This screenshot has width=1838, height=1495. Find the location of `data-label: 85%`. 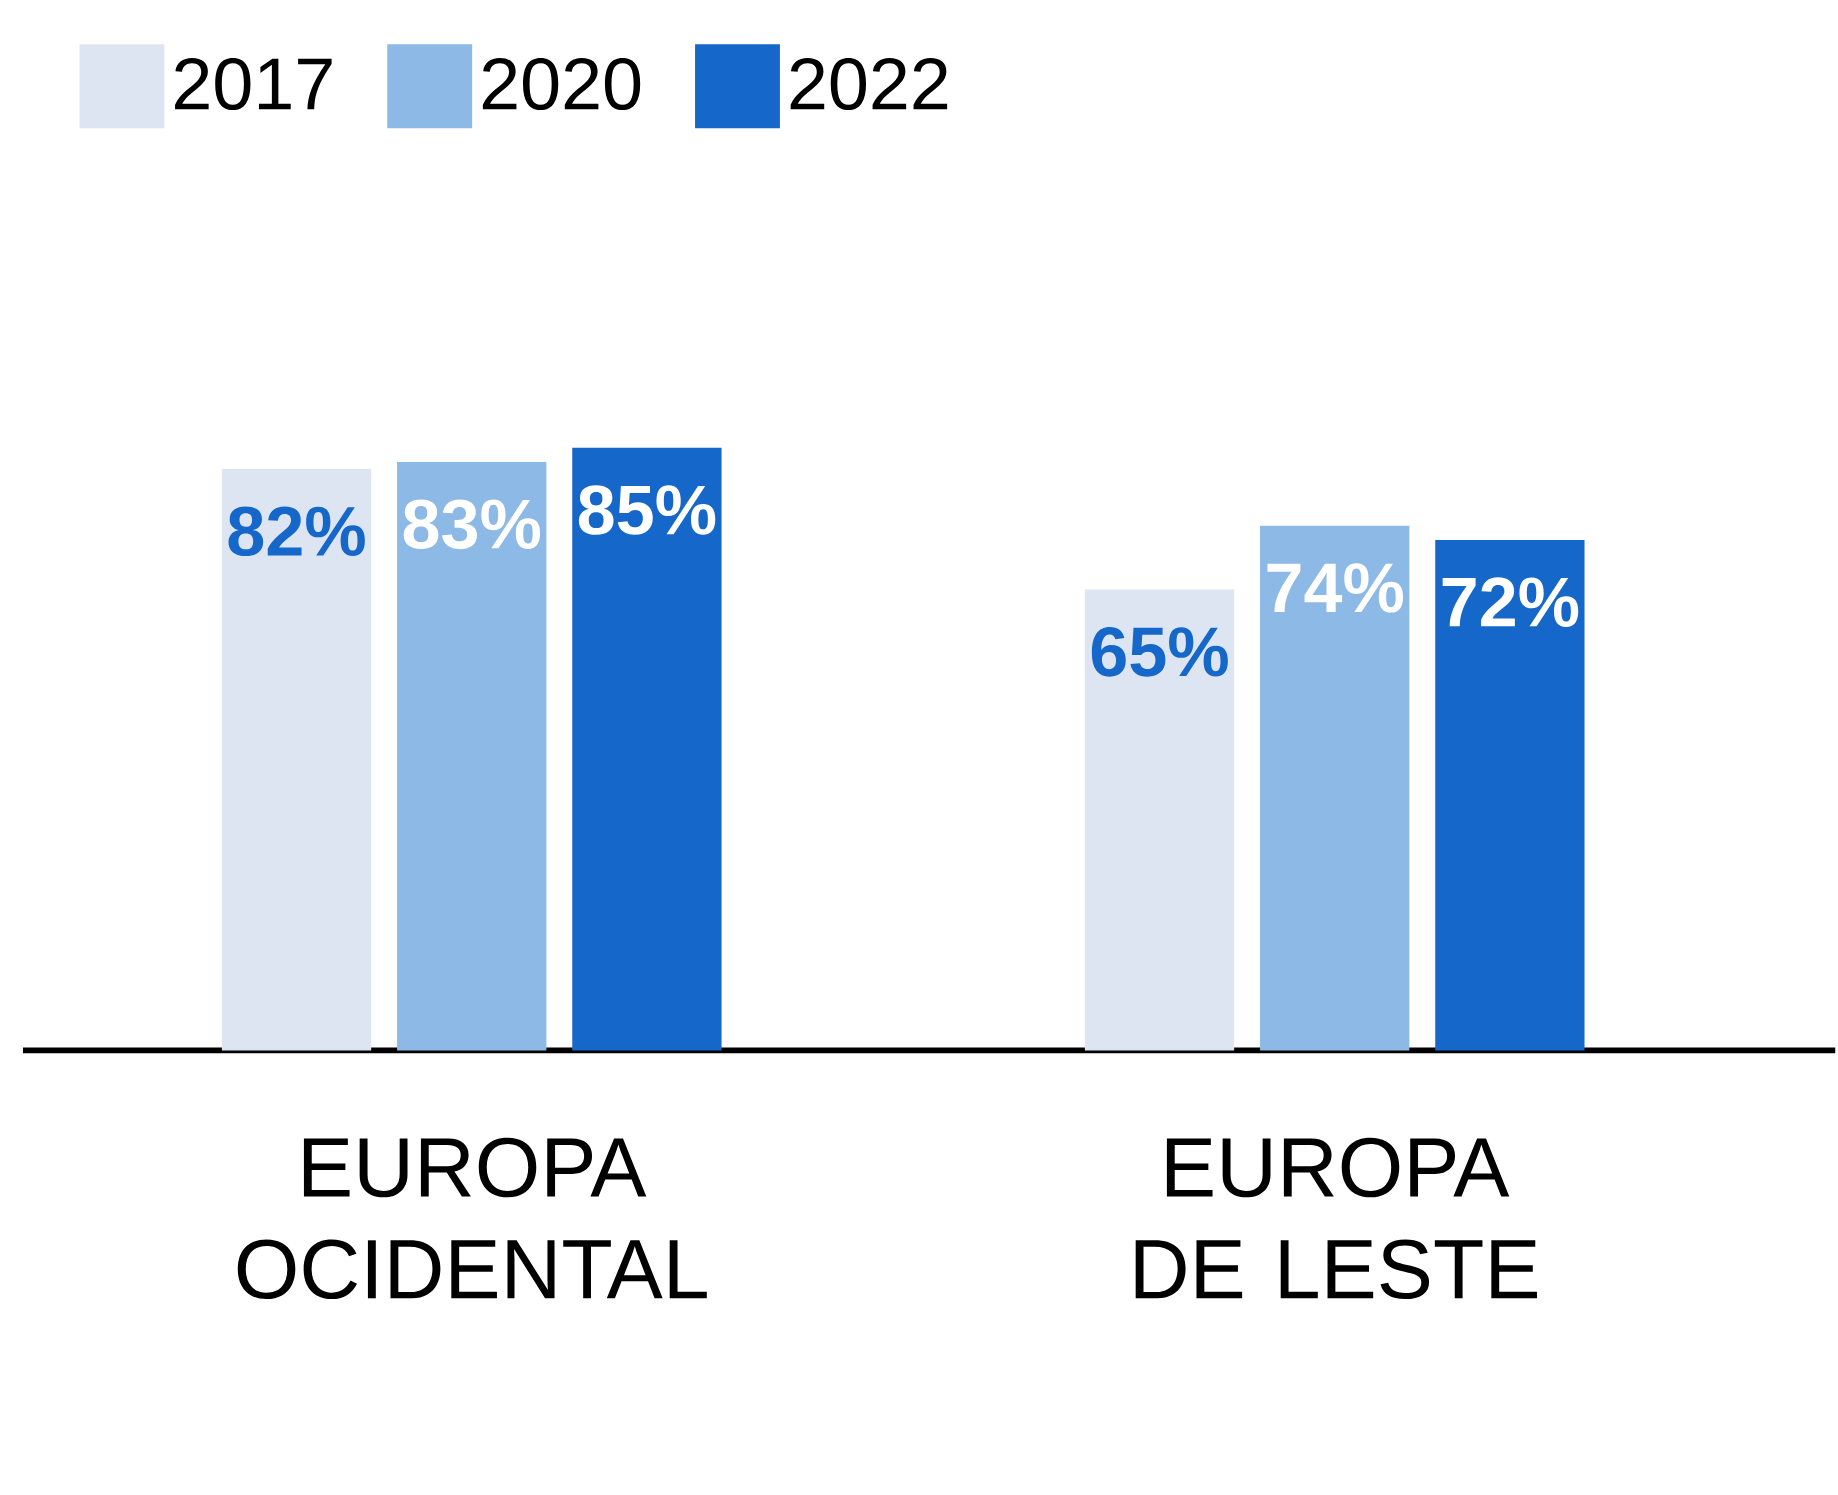

data-label: 85% is located at coordinates (647, 510).